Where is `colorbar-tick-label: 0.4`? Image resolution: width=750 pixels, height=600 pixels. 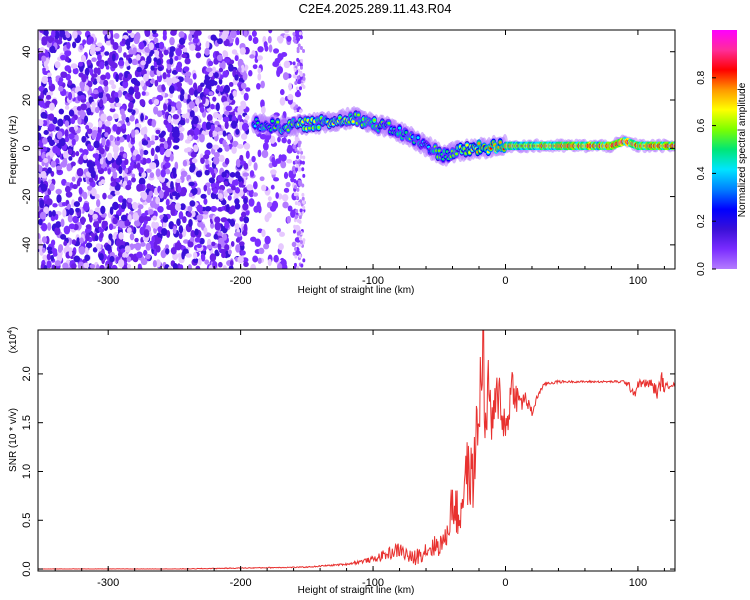
colorbar-tick-label: 0.4 is located at coordinates (701, 173).